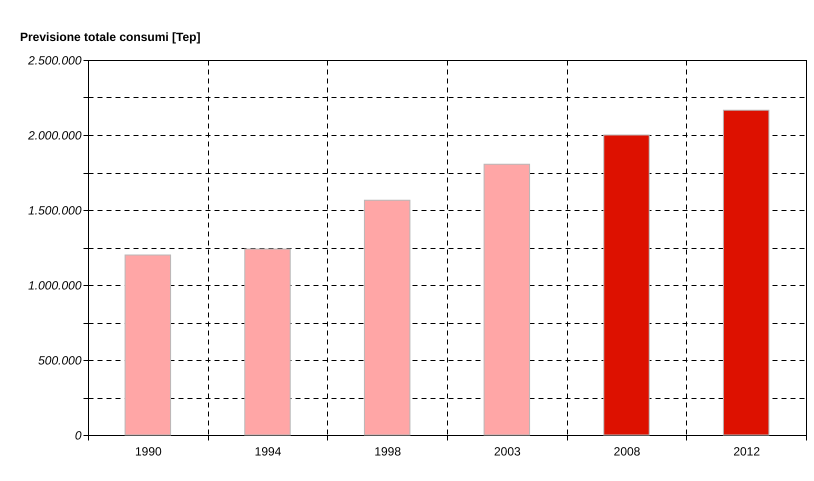 The image size is (814, 481). I want to click on y-tick-label: 2.500.000, so click(54, 61).